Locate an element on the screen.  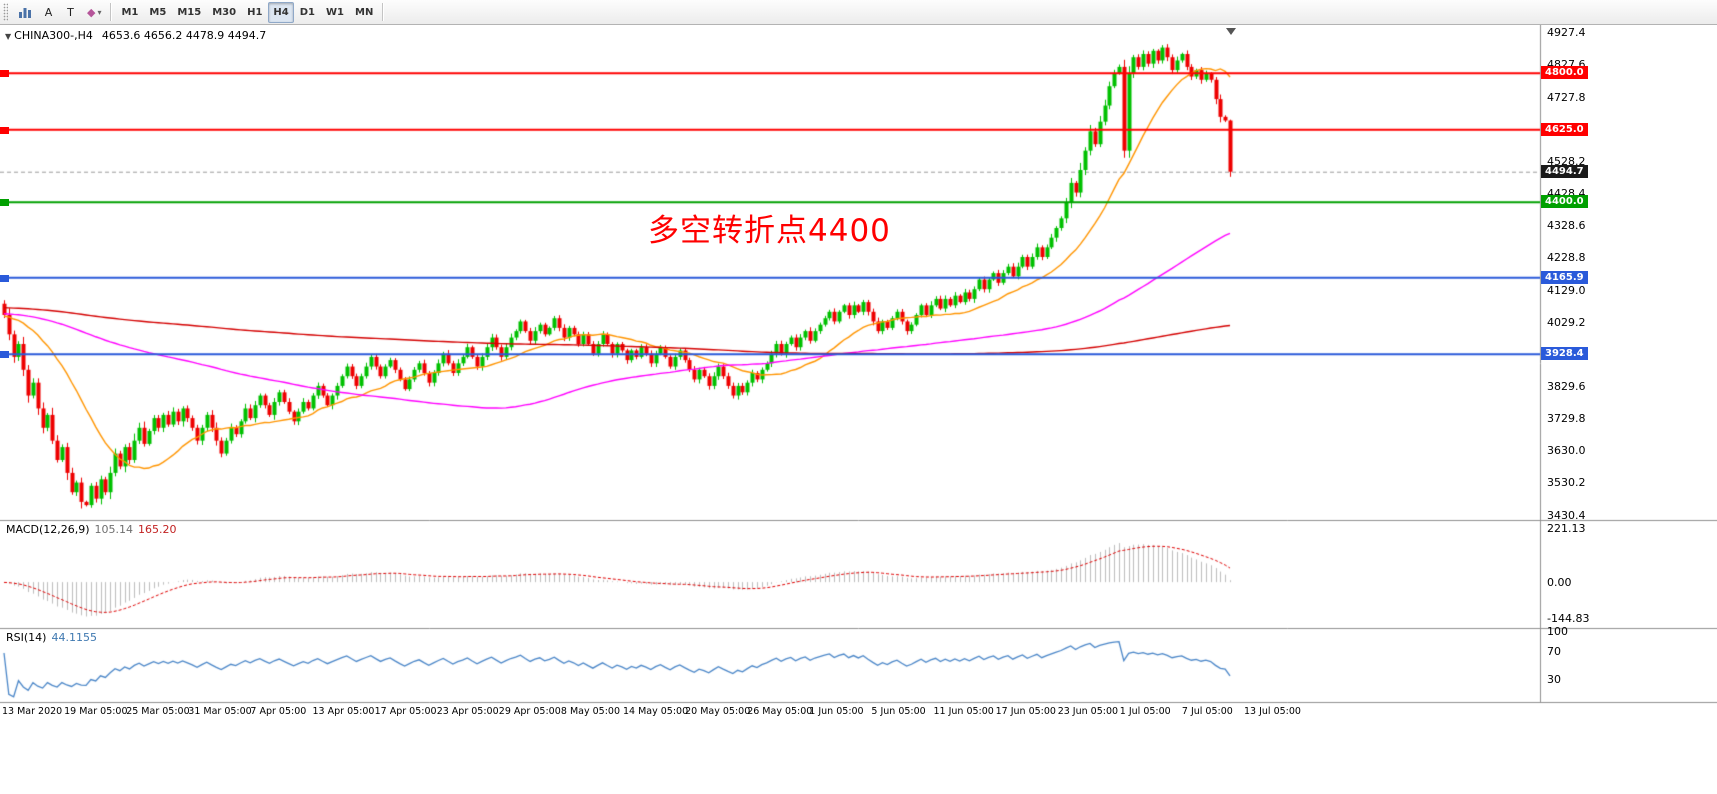
rsi-axis-label: 70 is located at coordinates (1554, 652).